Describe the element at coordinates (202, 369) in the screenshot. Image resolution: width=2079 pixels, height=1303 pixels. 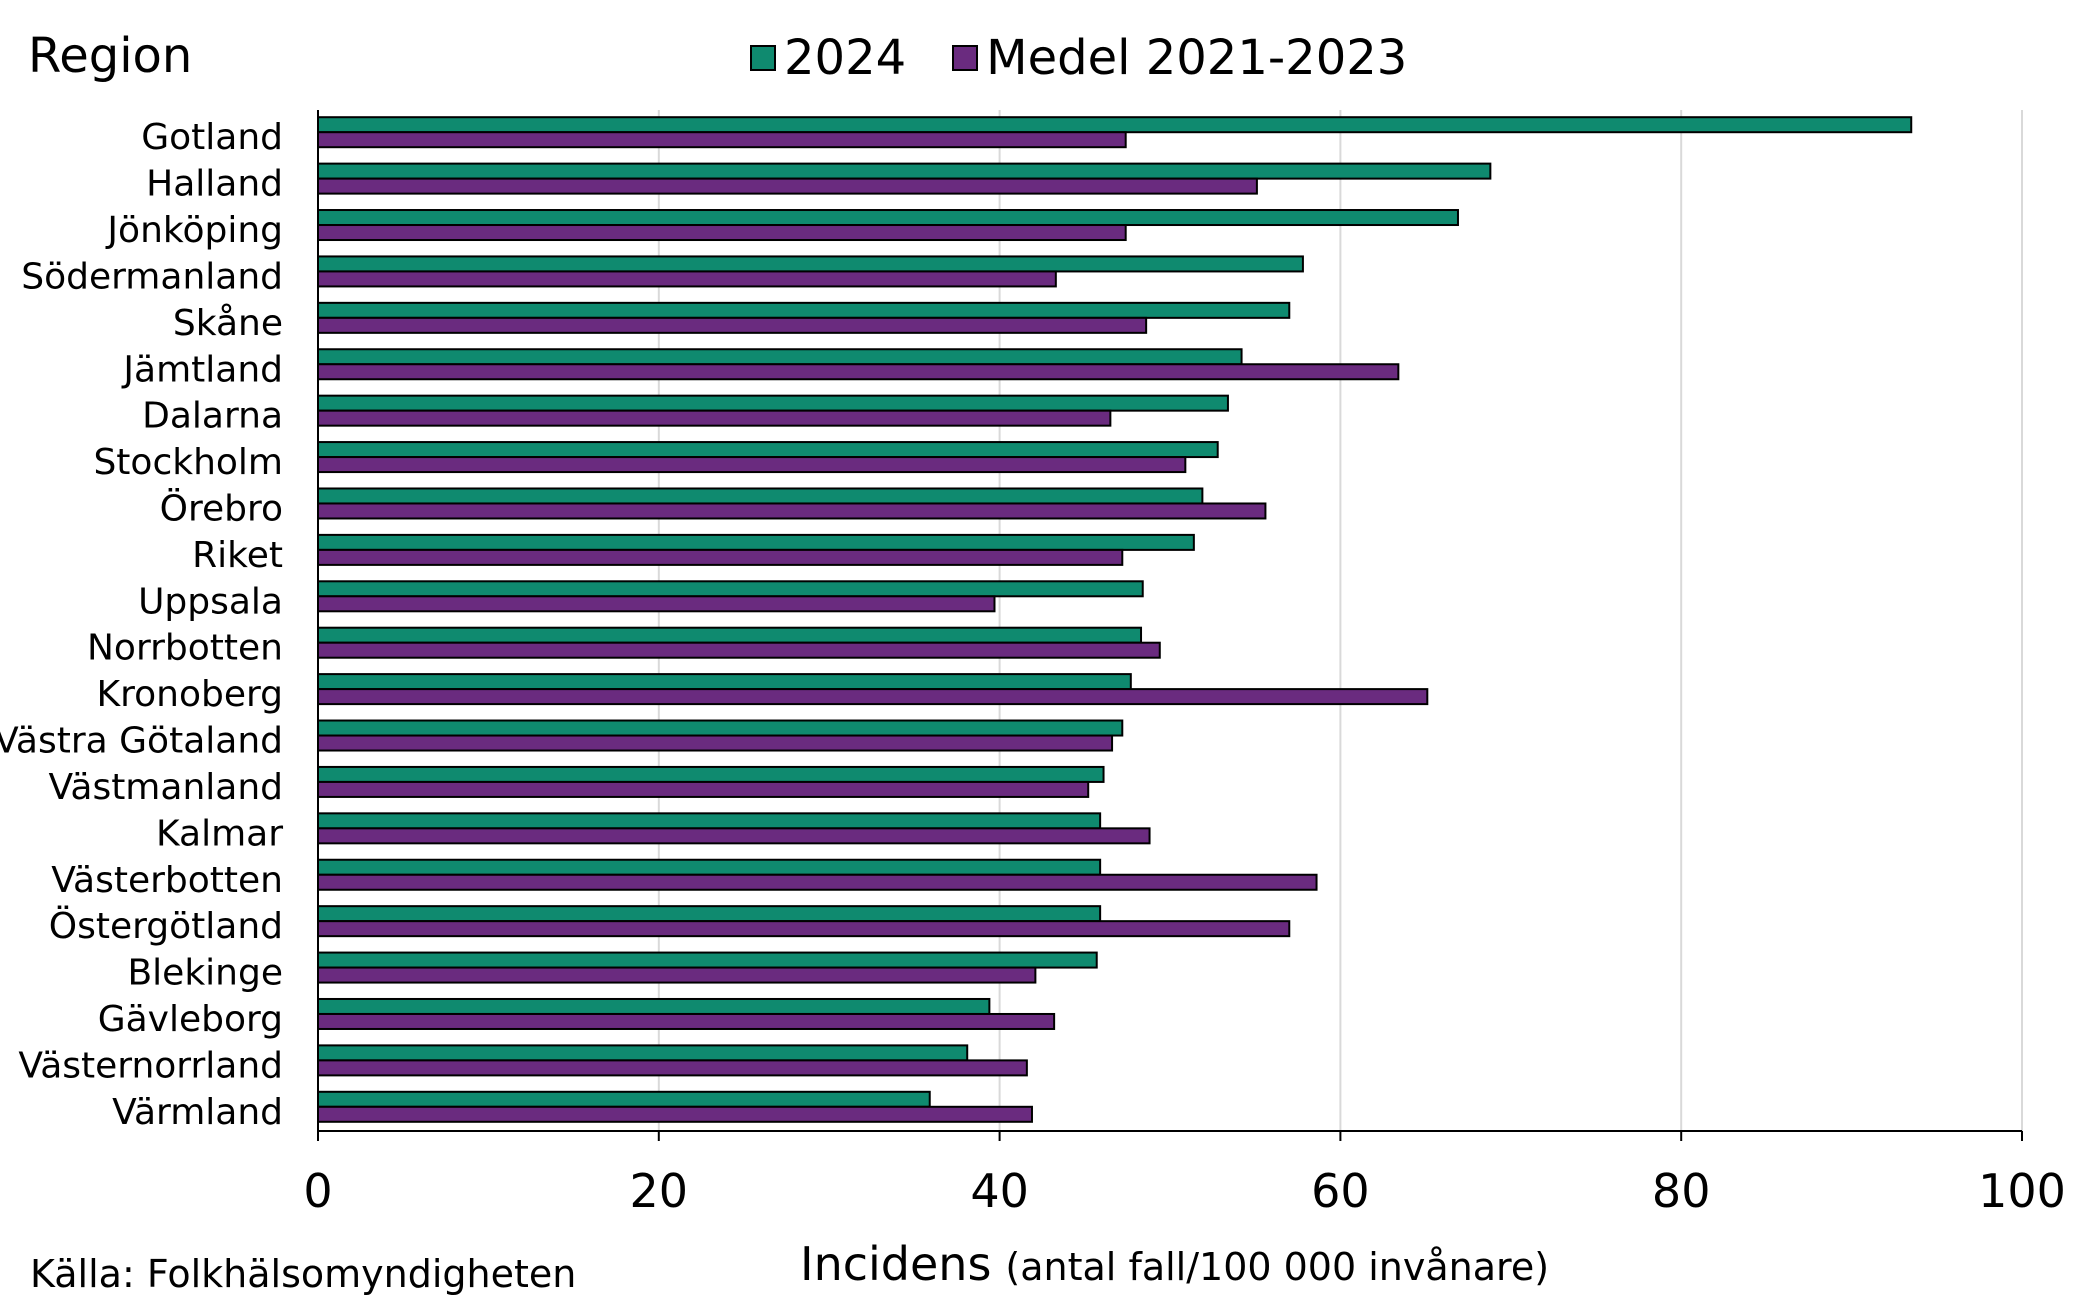
I see `category-label: Jämtland` at that location.